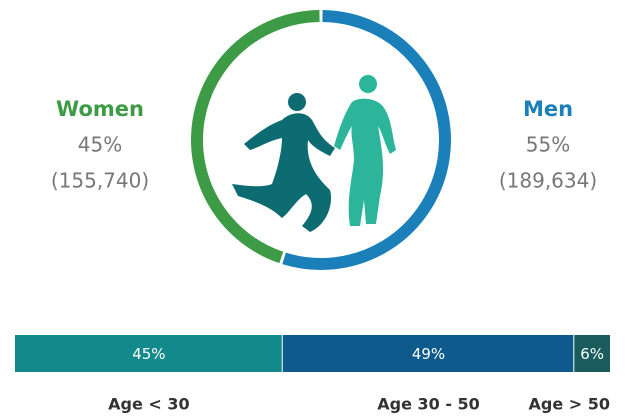 This screenshot has width=625, height=420. I want to click on bar-category-label: Age < 30, so click(149, 404).